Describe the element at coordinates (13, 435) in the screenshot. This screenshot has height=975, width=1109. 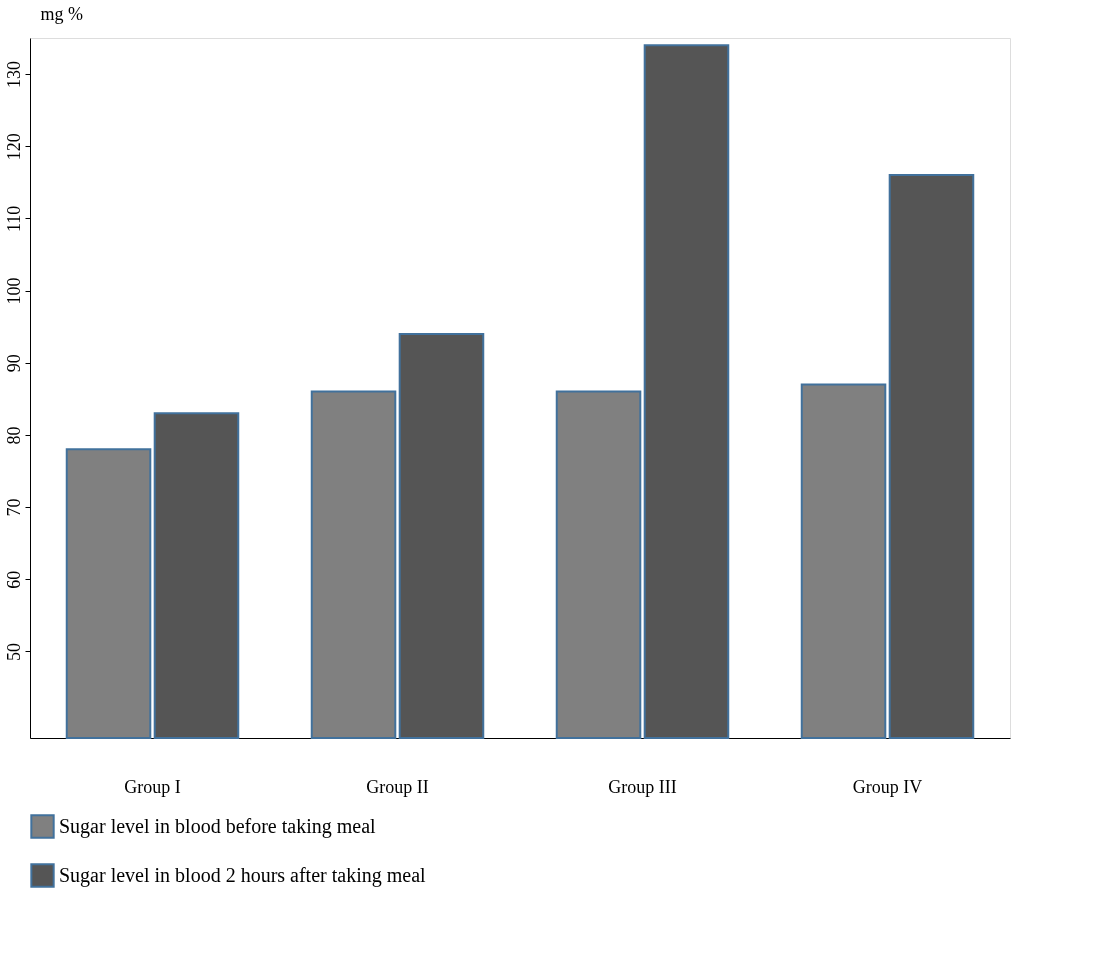
I see `y-tick-label: 80` at that location.